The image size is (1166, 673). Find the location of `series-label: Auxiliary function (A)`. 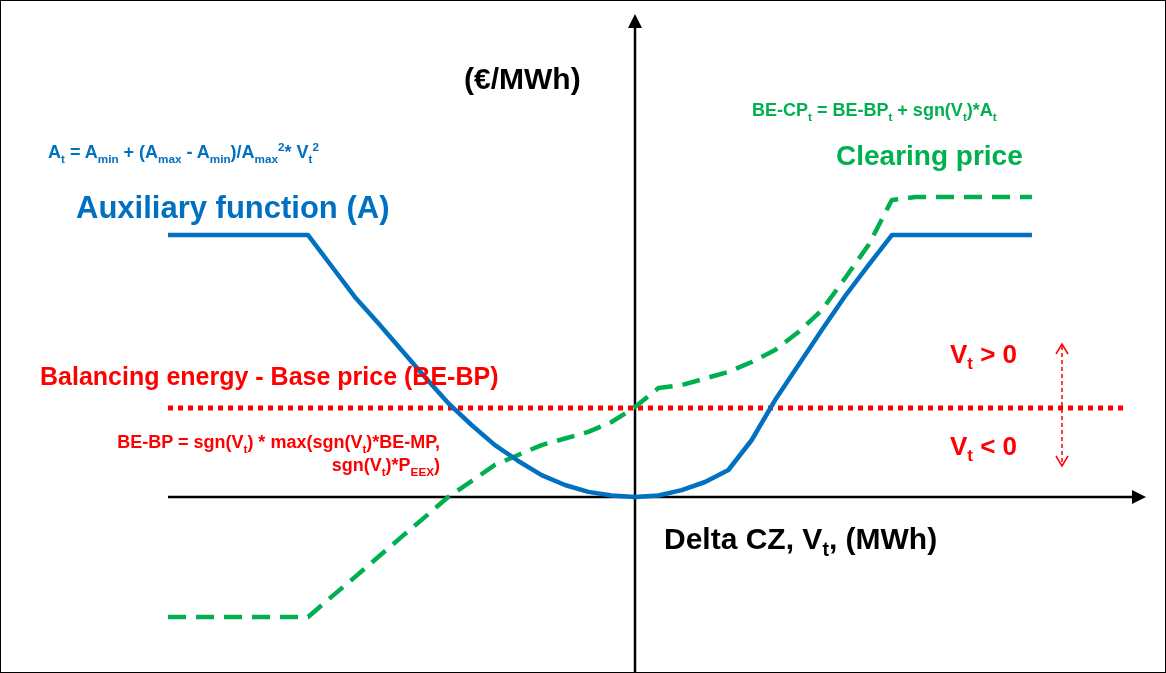

series-label: Auxiliary function (A) is located at coordinates (233, 208).